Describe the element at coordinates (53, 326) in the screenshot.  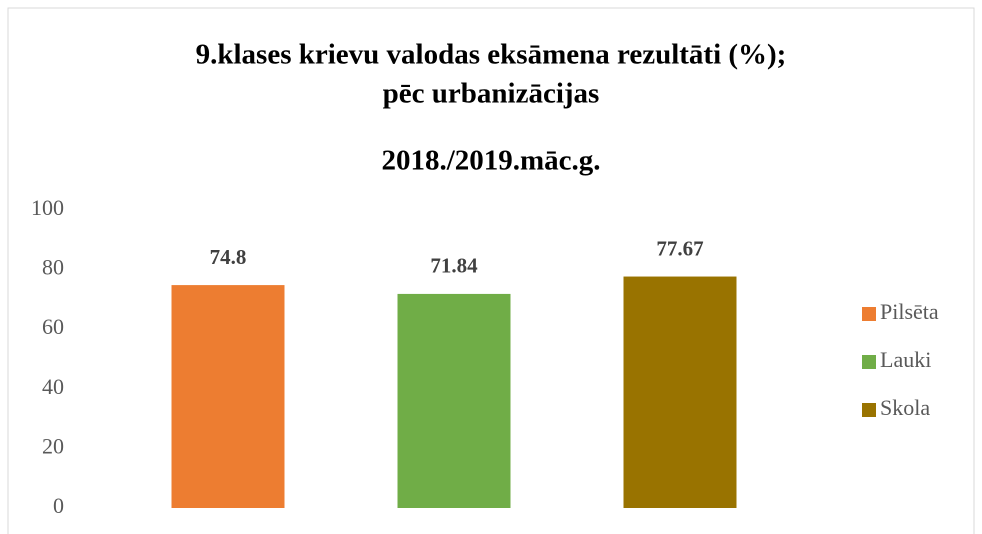
I see `y-tick-label: 60` at that location.